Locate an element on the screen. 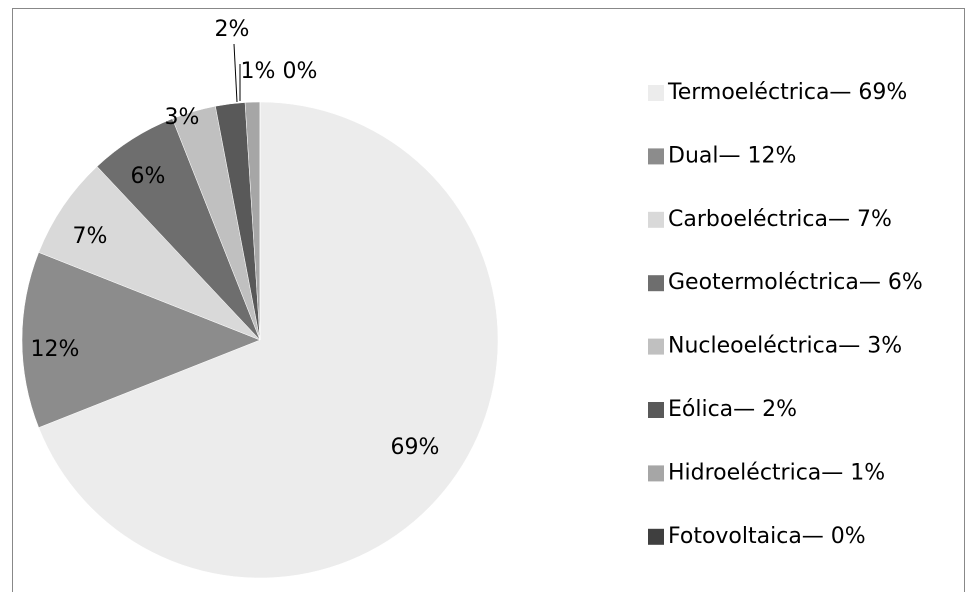 Image resolution: width=969 pixels, height=592 pixels. leader-line is located at coordinates (235, 73).